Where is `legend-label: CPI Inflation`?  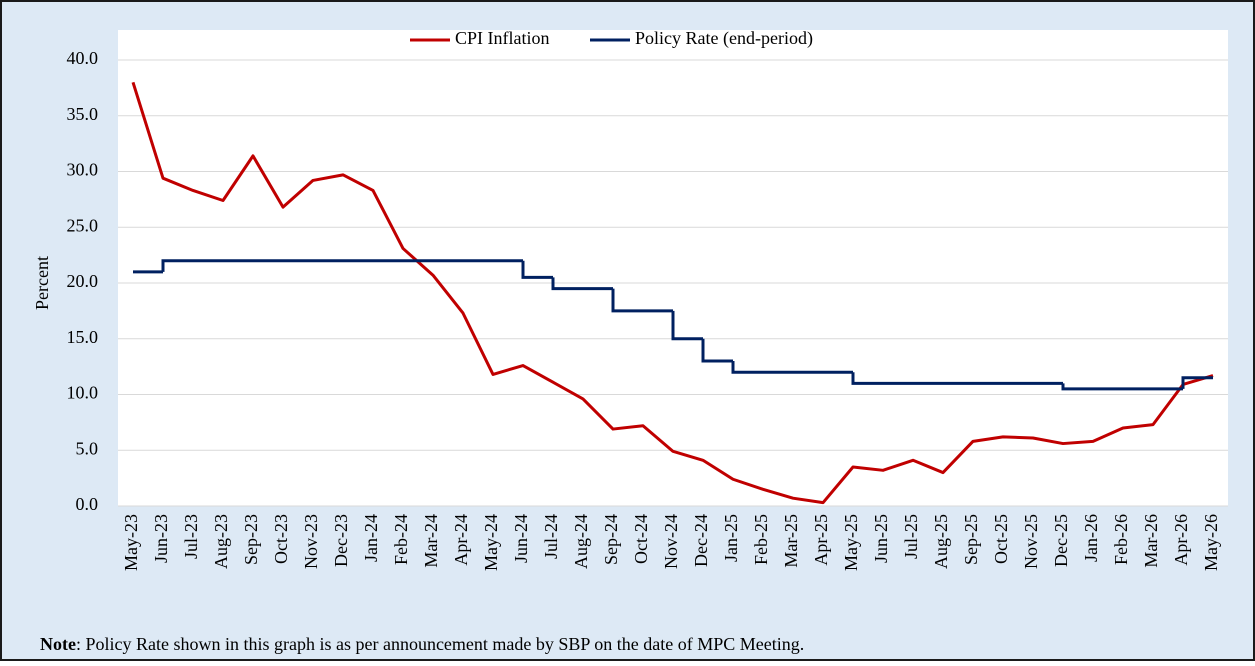
legend-label: CPI Inflation is located at coordinates (502, 38).